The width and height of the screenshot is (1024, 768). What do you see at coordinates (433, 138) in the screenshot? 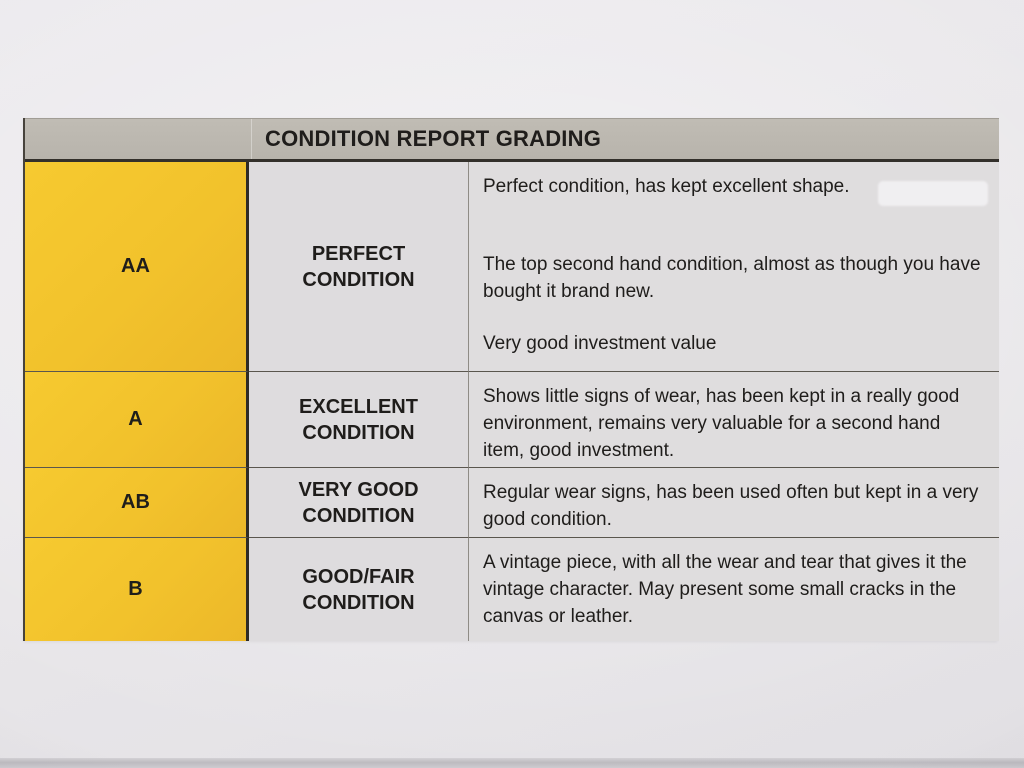
I see `table-title: CONDITION REPORT GRADING` at bounding box center [433, 138].